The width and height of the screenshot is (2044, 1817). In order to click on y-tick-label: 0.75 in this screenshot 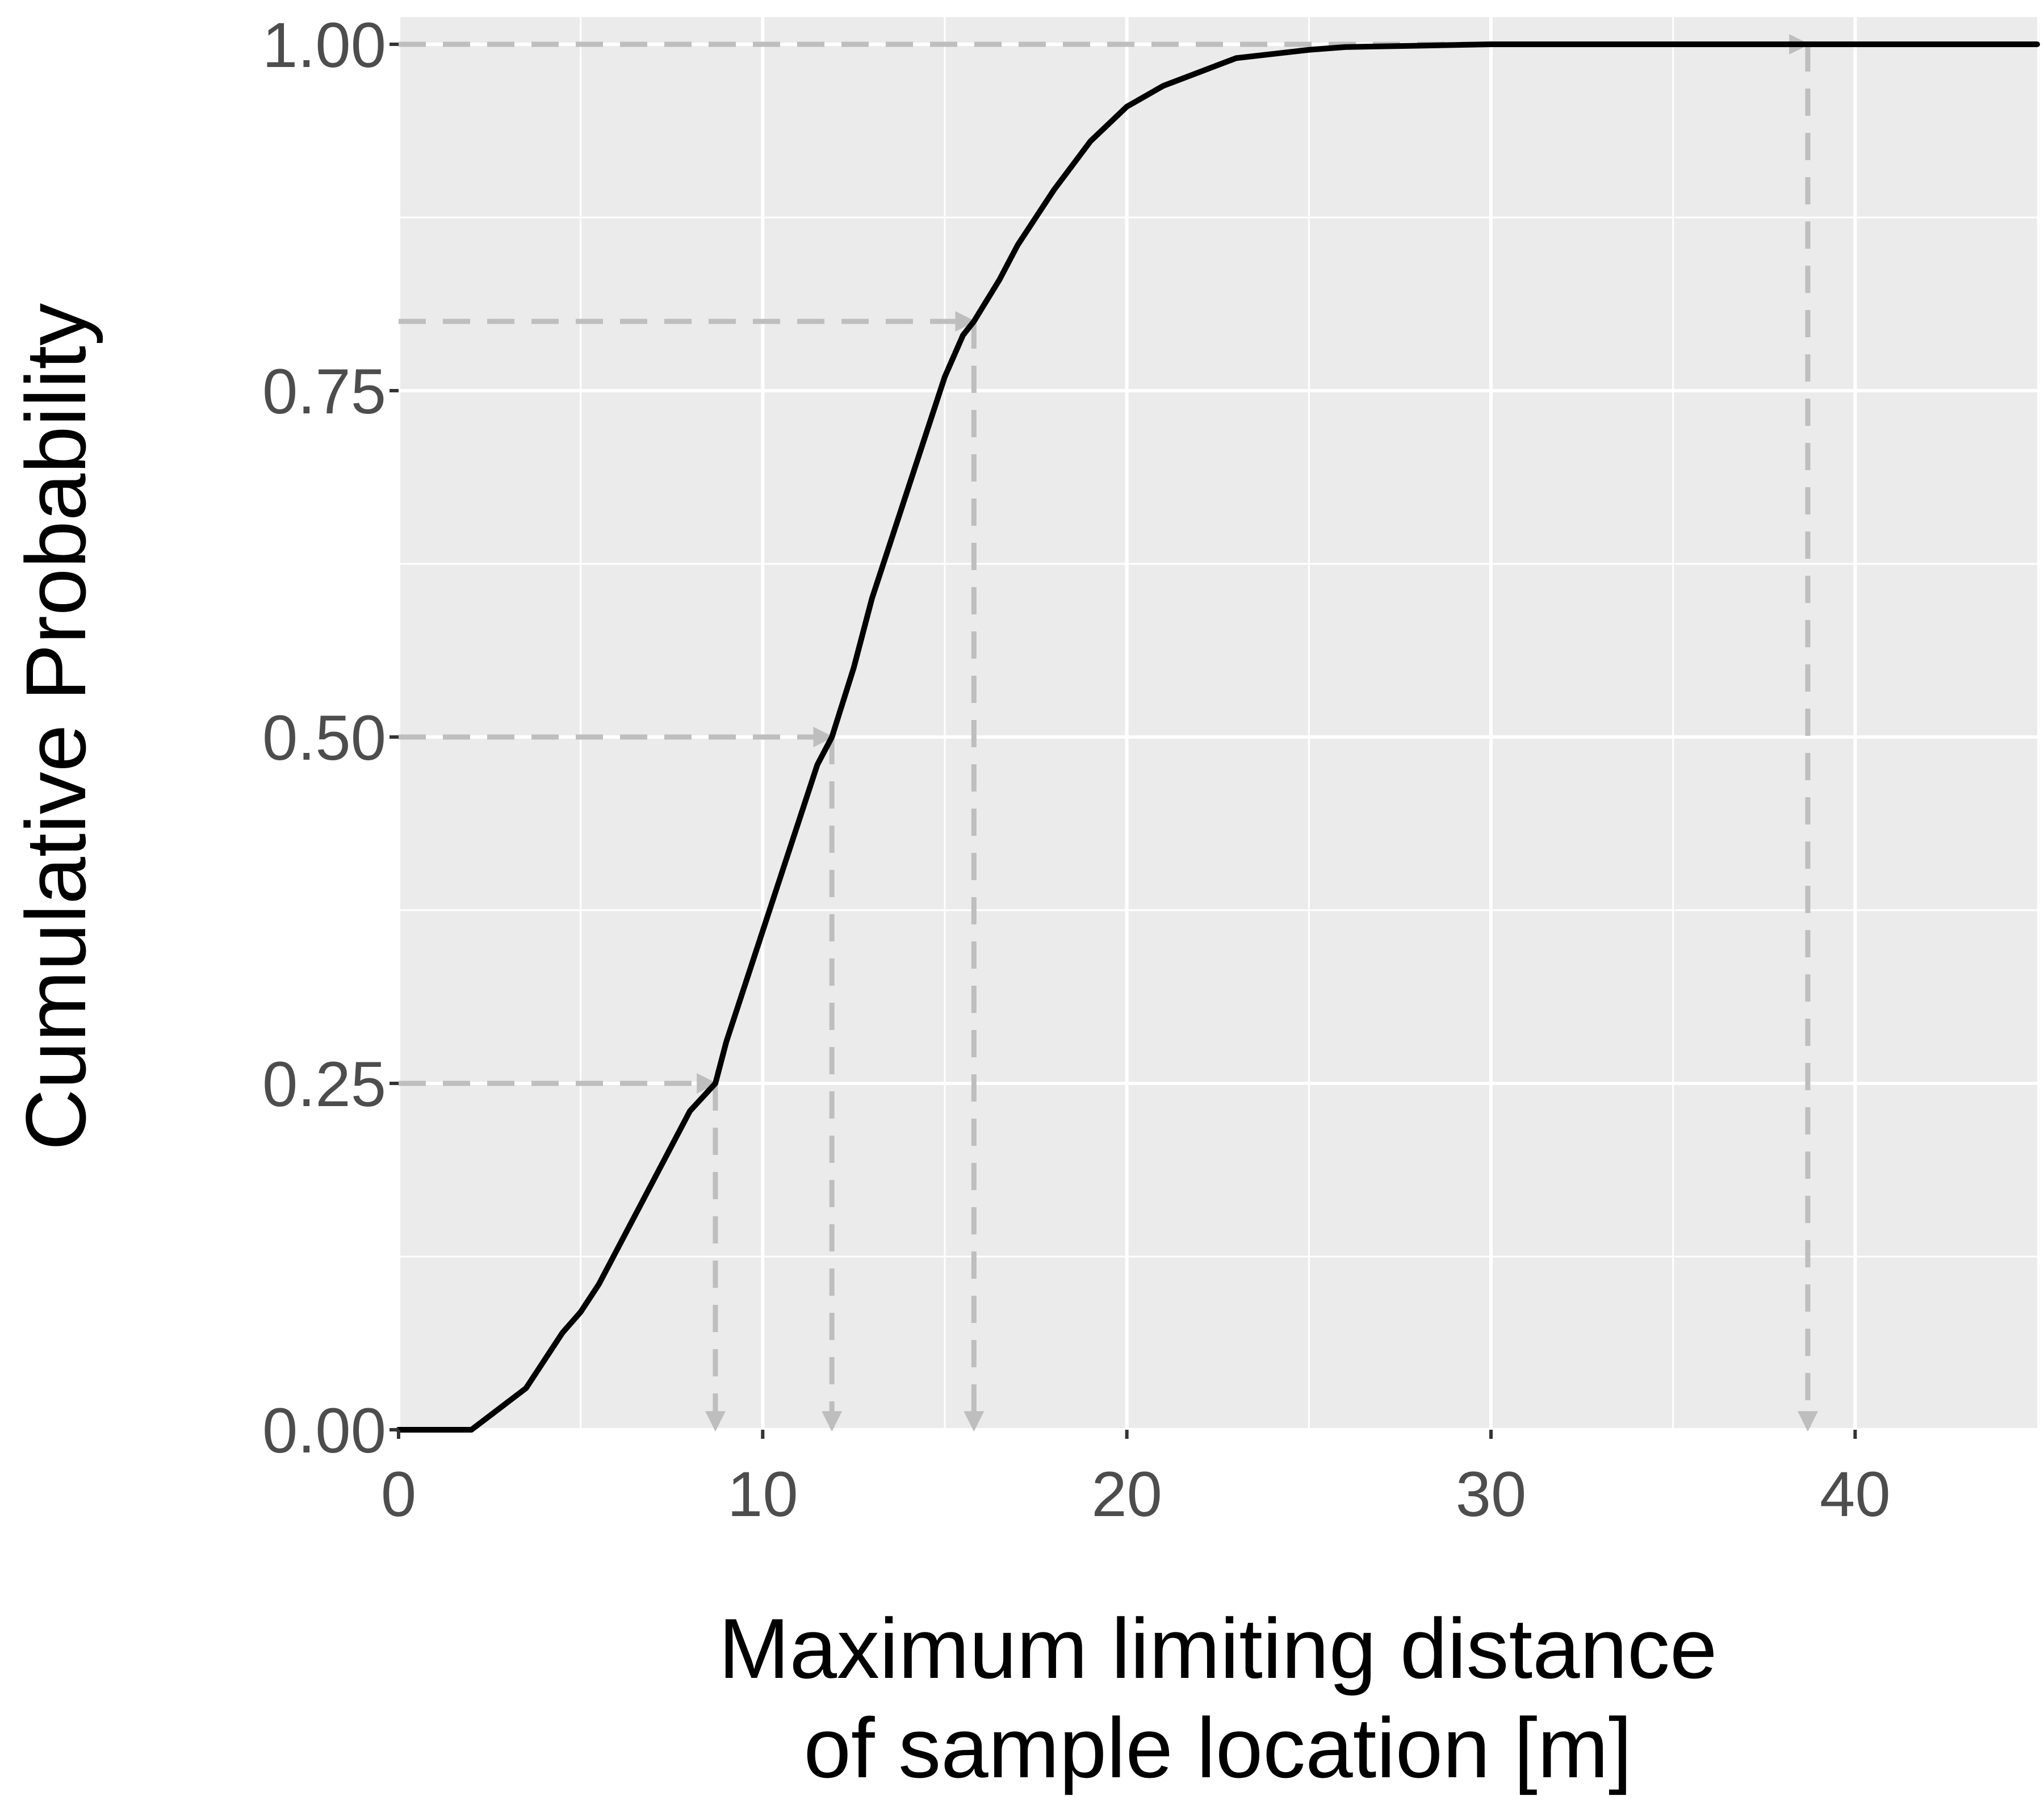, I will do `click(324, 392)`.